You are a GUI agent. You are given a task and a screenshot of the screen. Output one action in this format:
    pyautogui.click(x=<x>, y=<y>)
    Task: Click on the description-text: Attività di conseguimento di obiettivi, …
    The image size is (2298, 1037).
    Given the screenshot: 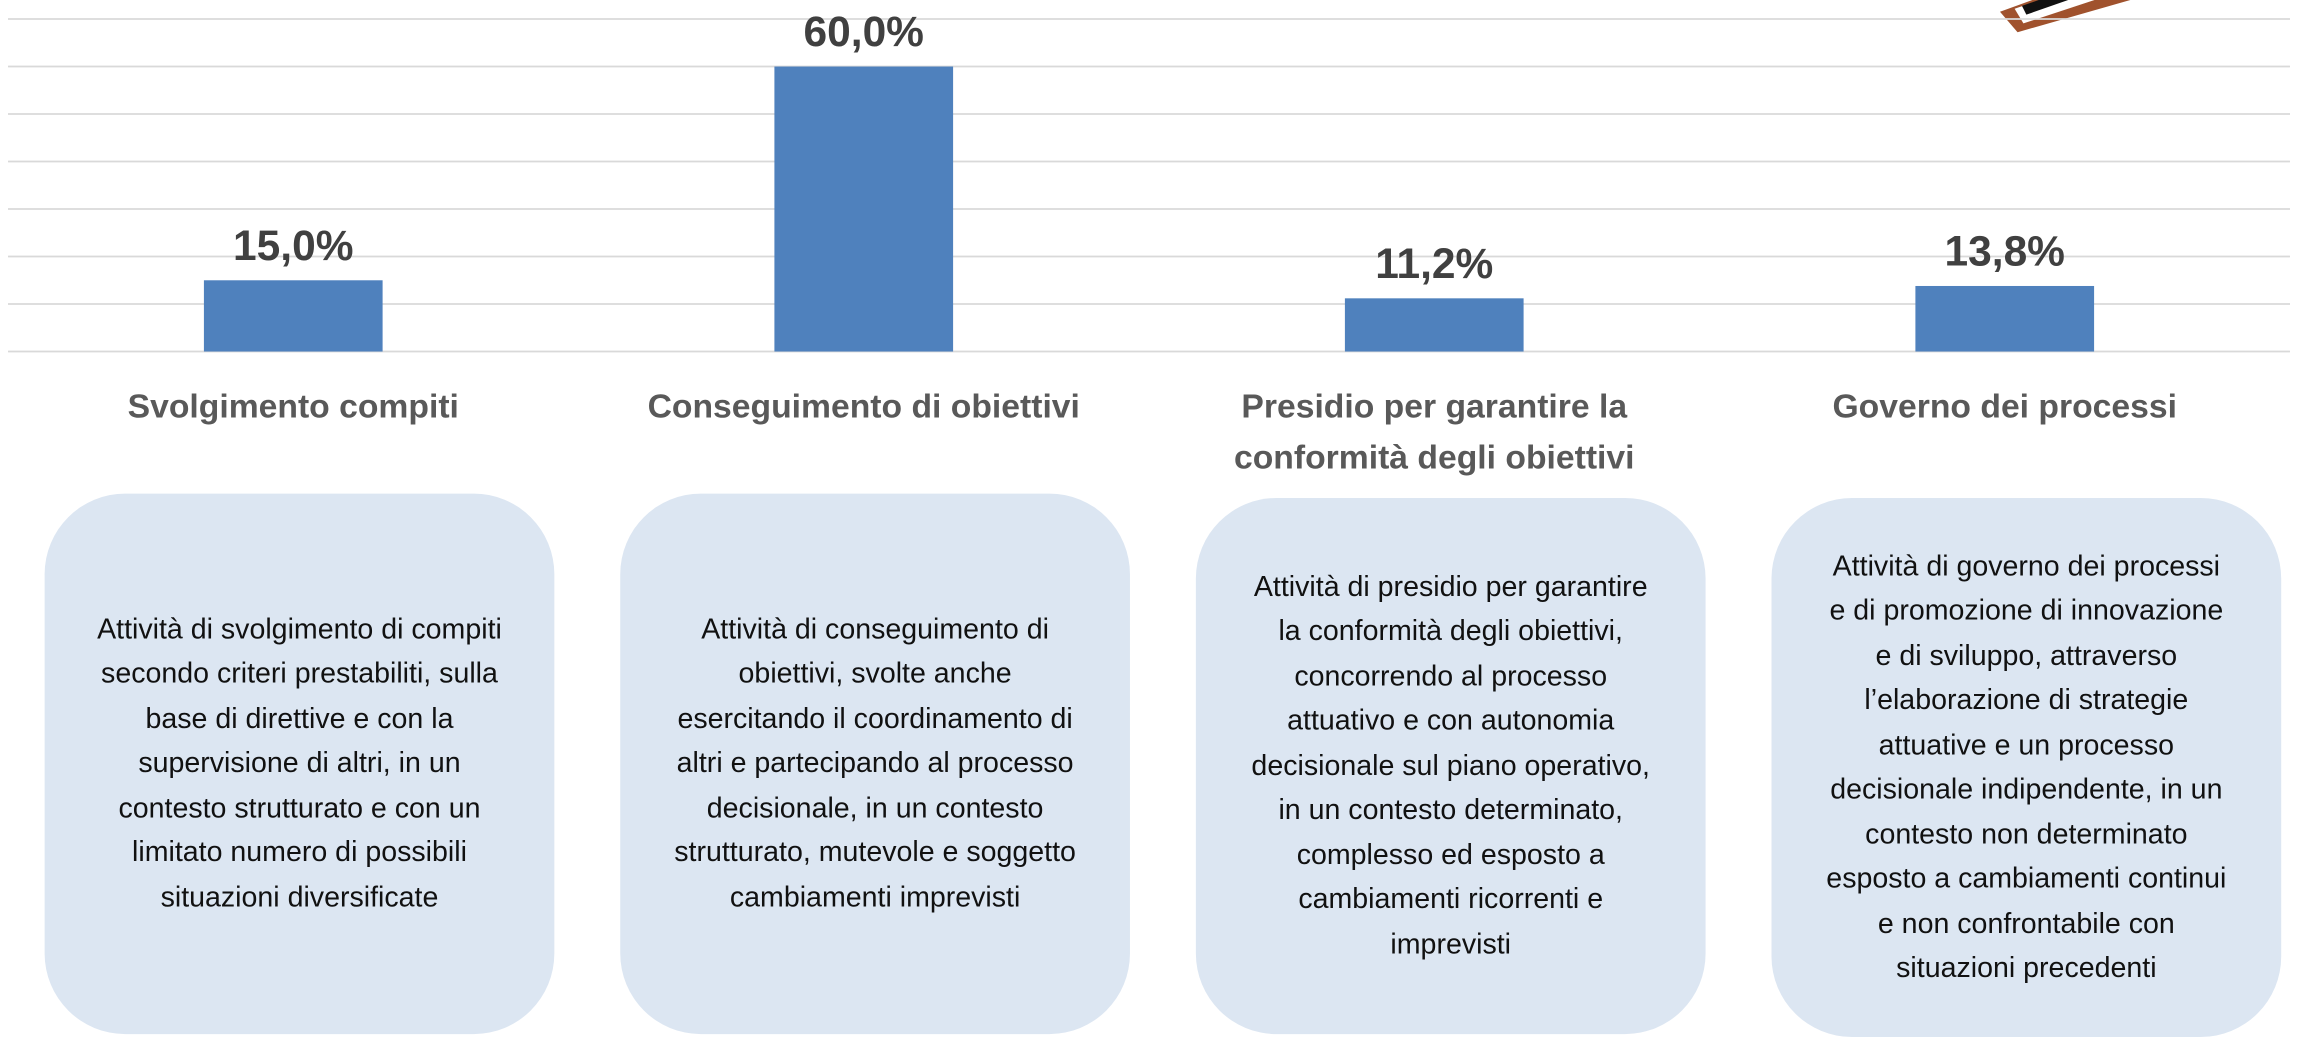 What is the action you would take?
    pyautogui.click(x=875, y=763)
    